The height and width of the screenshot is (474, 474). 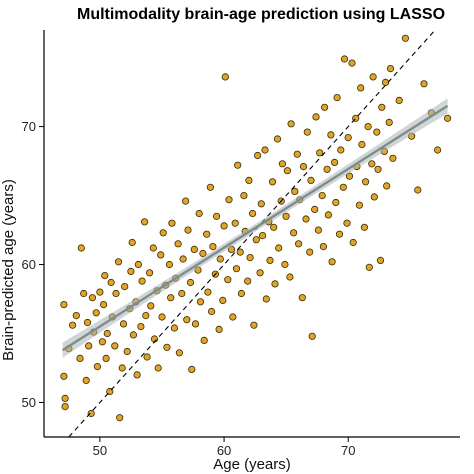 I want to click on x-tick-label: 50, so click(x=100, y=450).